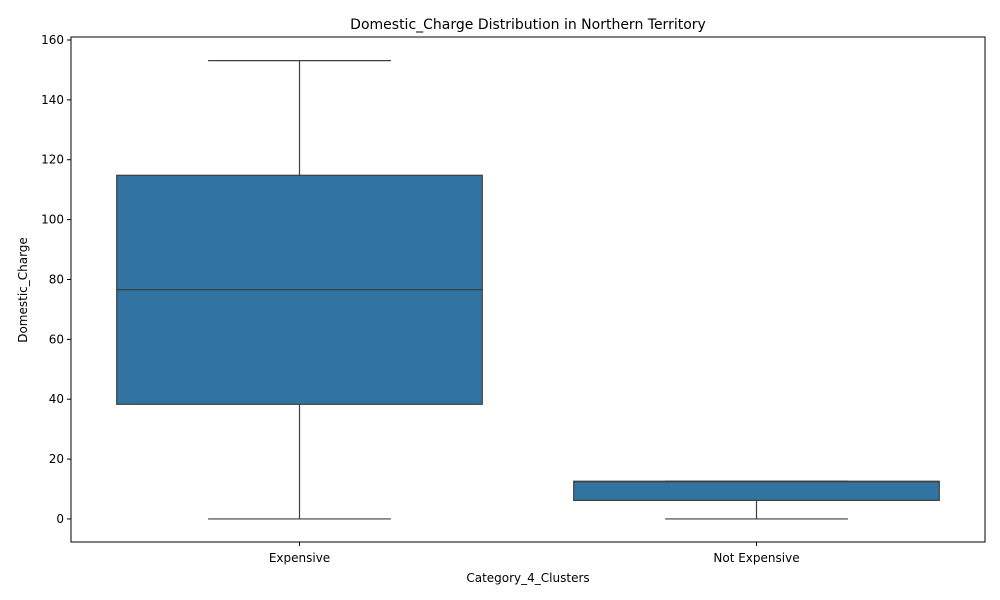  I want to click on y-tick-label: 40, so click(56, 399).